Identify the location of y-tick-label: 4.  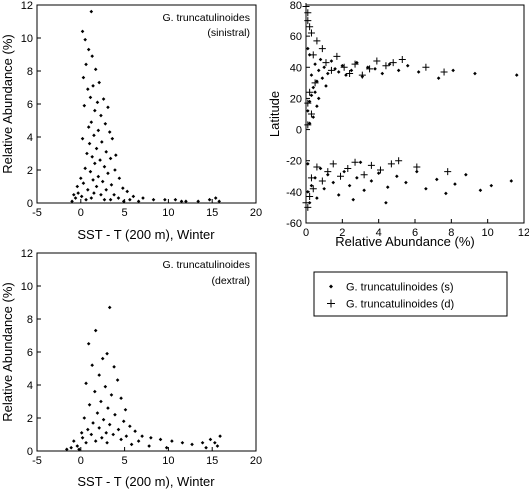
(30, 138).